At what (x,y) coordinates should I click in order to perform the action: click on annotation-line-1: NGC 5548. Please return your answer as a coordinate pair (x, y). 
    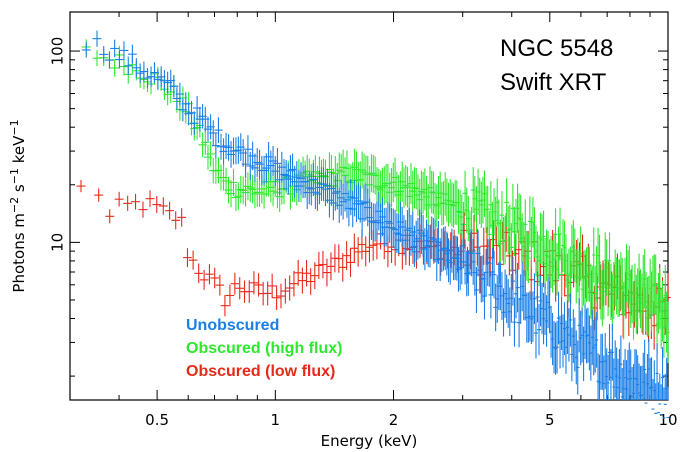
    Looking at the image, I should click on (556, 48).